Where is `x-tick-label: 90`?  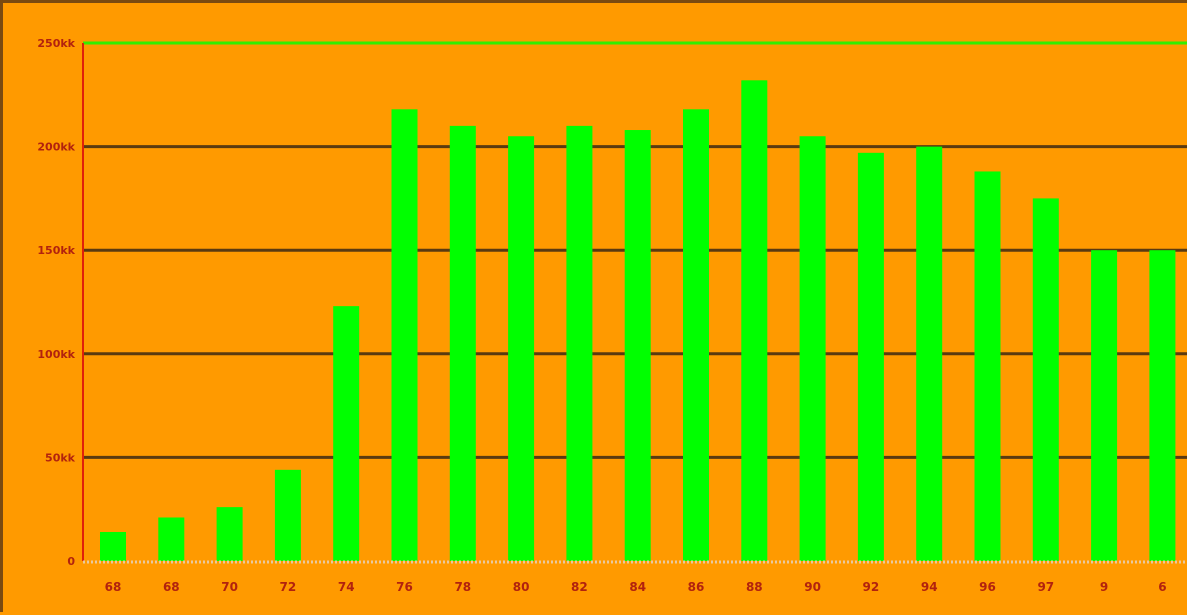 x-tick-label: 90 is located at coordinates (812, 587).